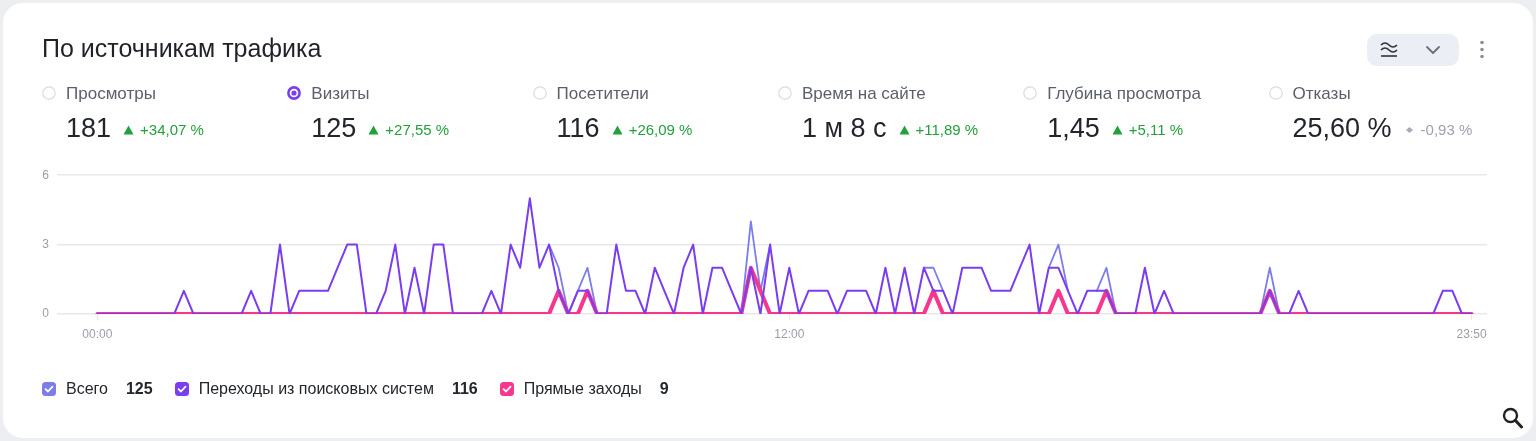 Image resolution: width=1536 pixels, height=441 pixels. Describe the element at coordinates (664, 389) in the screenshot. I see `text: 9` at that location.